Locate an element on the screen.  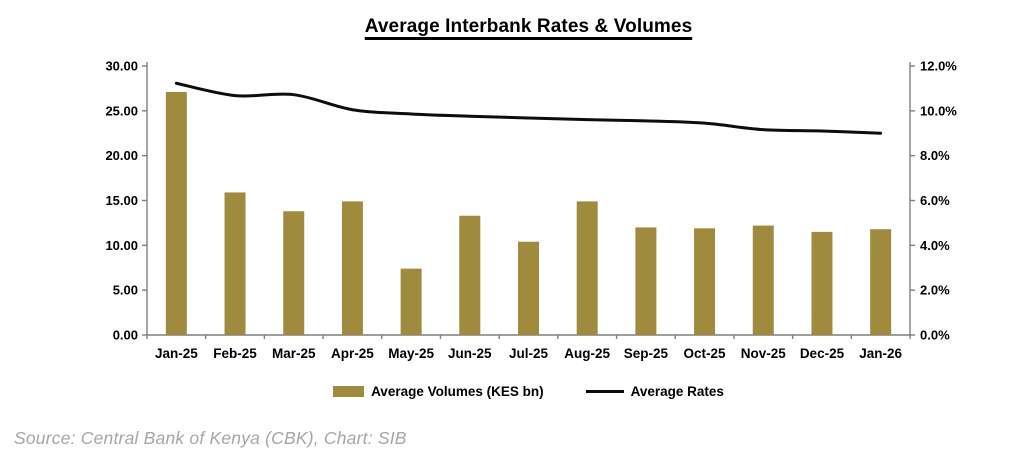
legend-item-rates: Average Rates is located at coordinates (654, 391).